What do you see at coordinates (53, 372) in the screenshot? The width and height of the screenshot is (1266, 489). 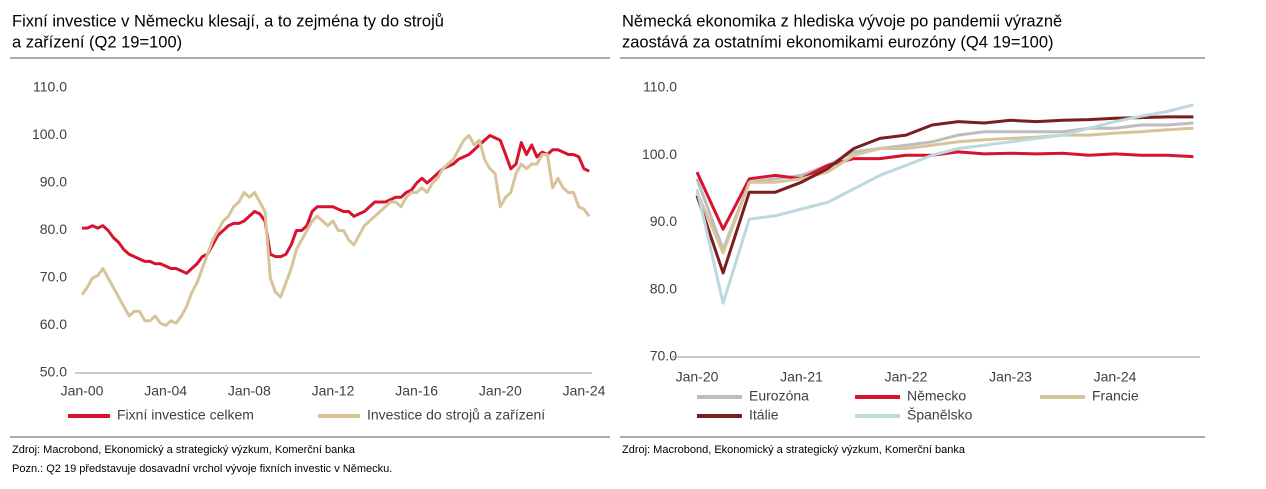 I see `y-tick-label: 50.0` at bounding box center [53, 372].